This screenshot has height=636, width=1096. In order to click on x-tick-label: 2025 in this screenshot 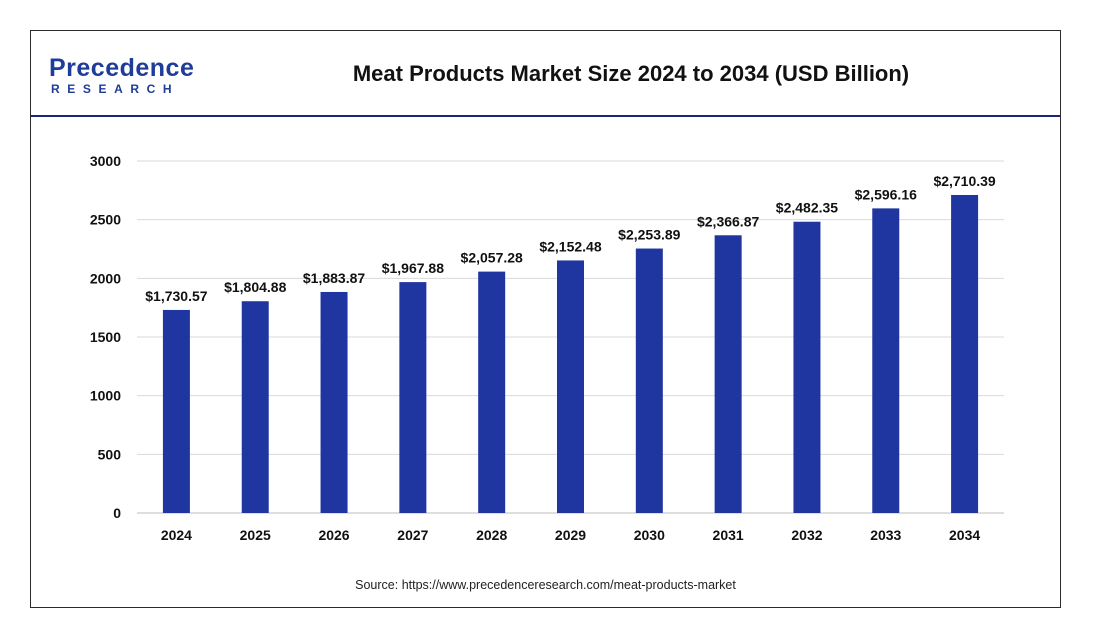, I will do `click(255, 535)`.